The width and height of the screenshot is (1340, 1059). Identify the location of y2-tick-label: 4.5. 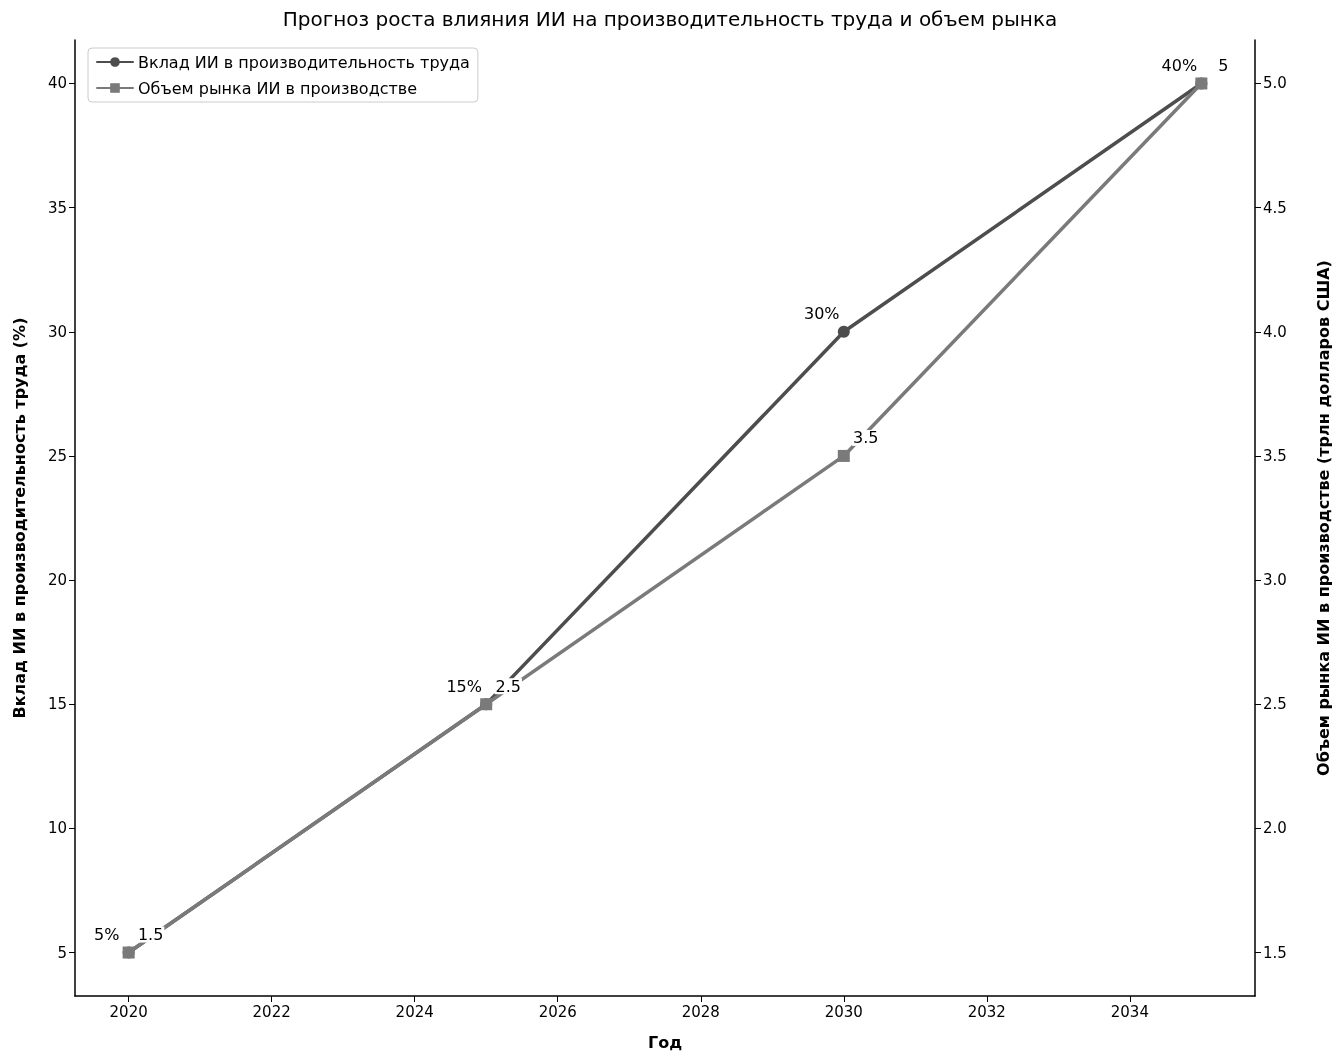
(1275, 207).